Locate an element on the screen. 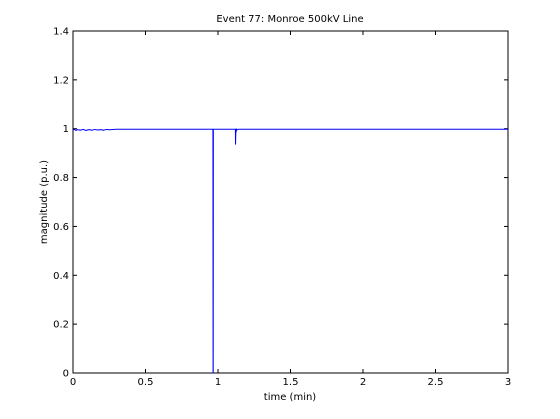  chart-title: Event 77: Monroe 500kV Line is located at coordinates (289, 19).